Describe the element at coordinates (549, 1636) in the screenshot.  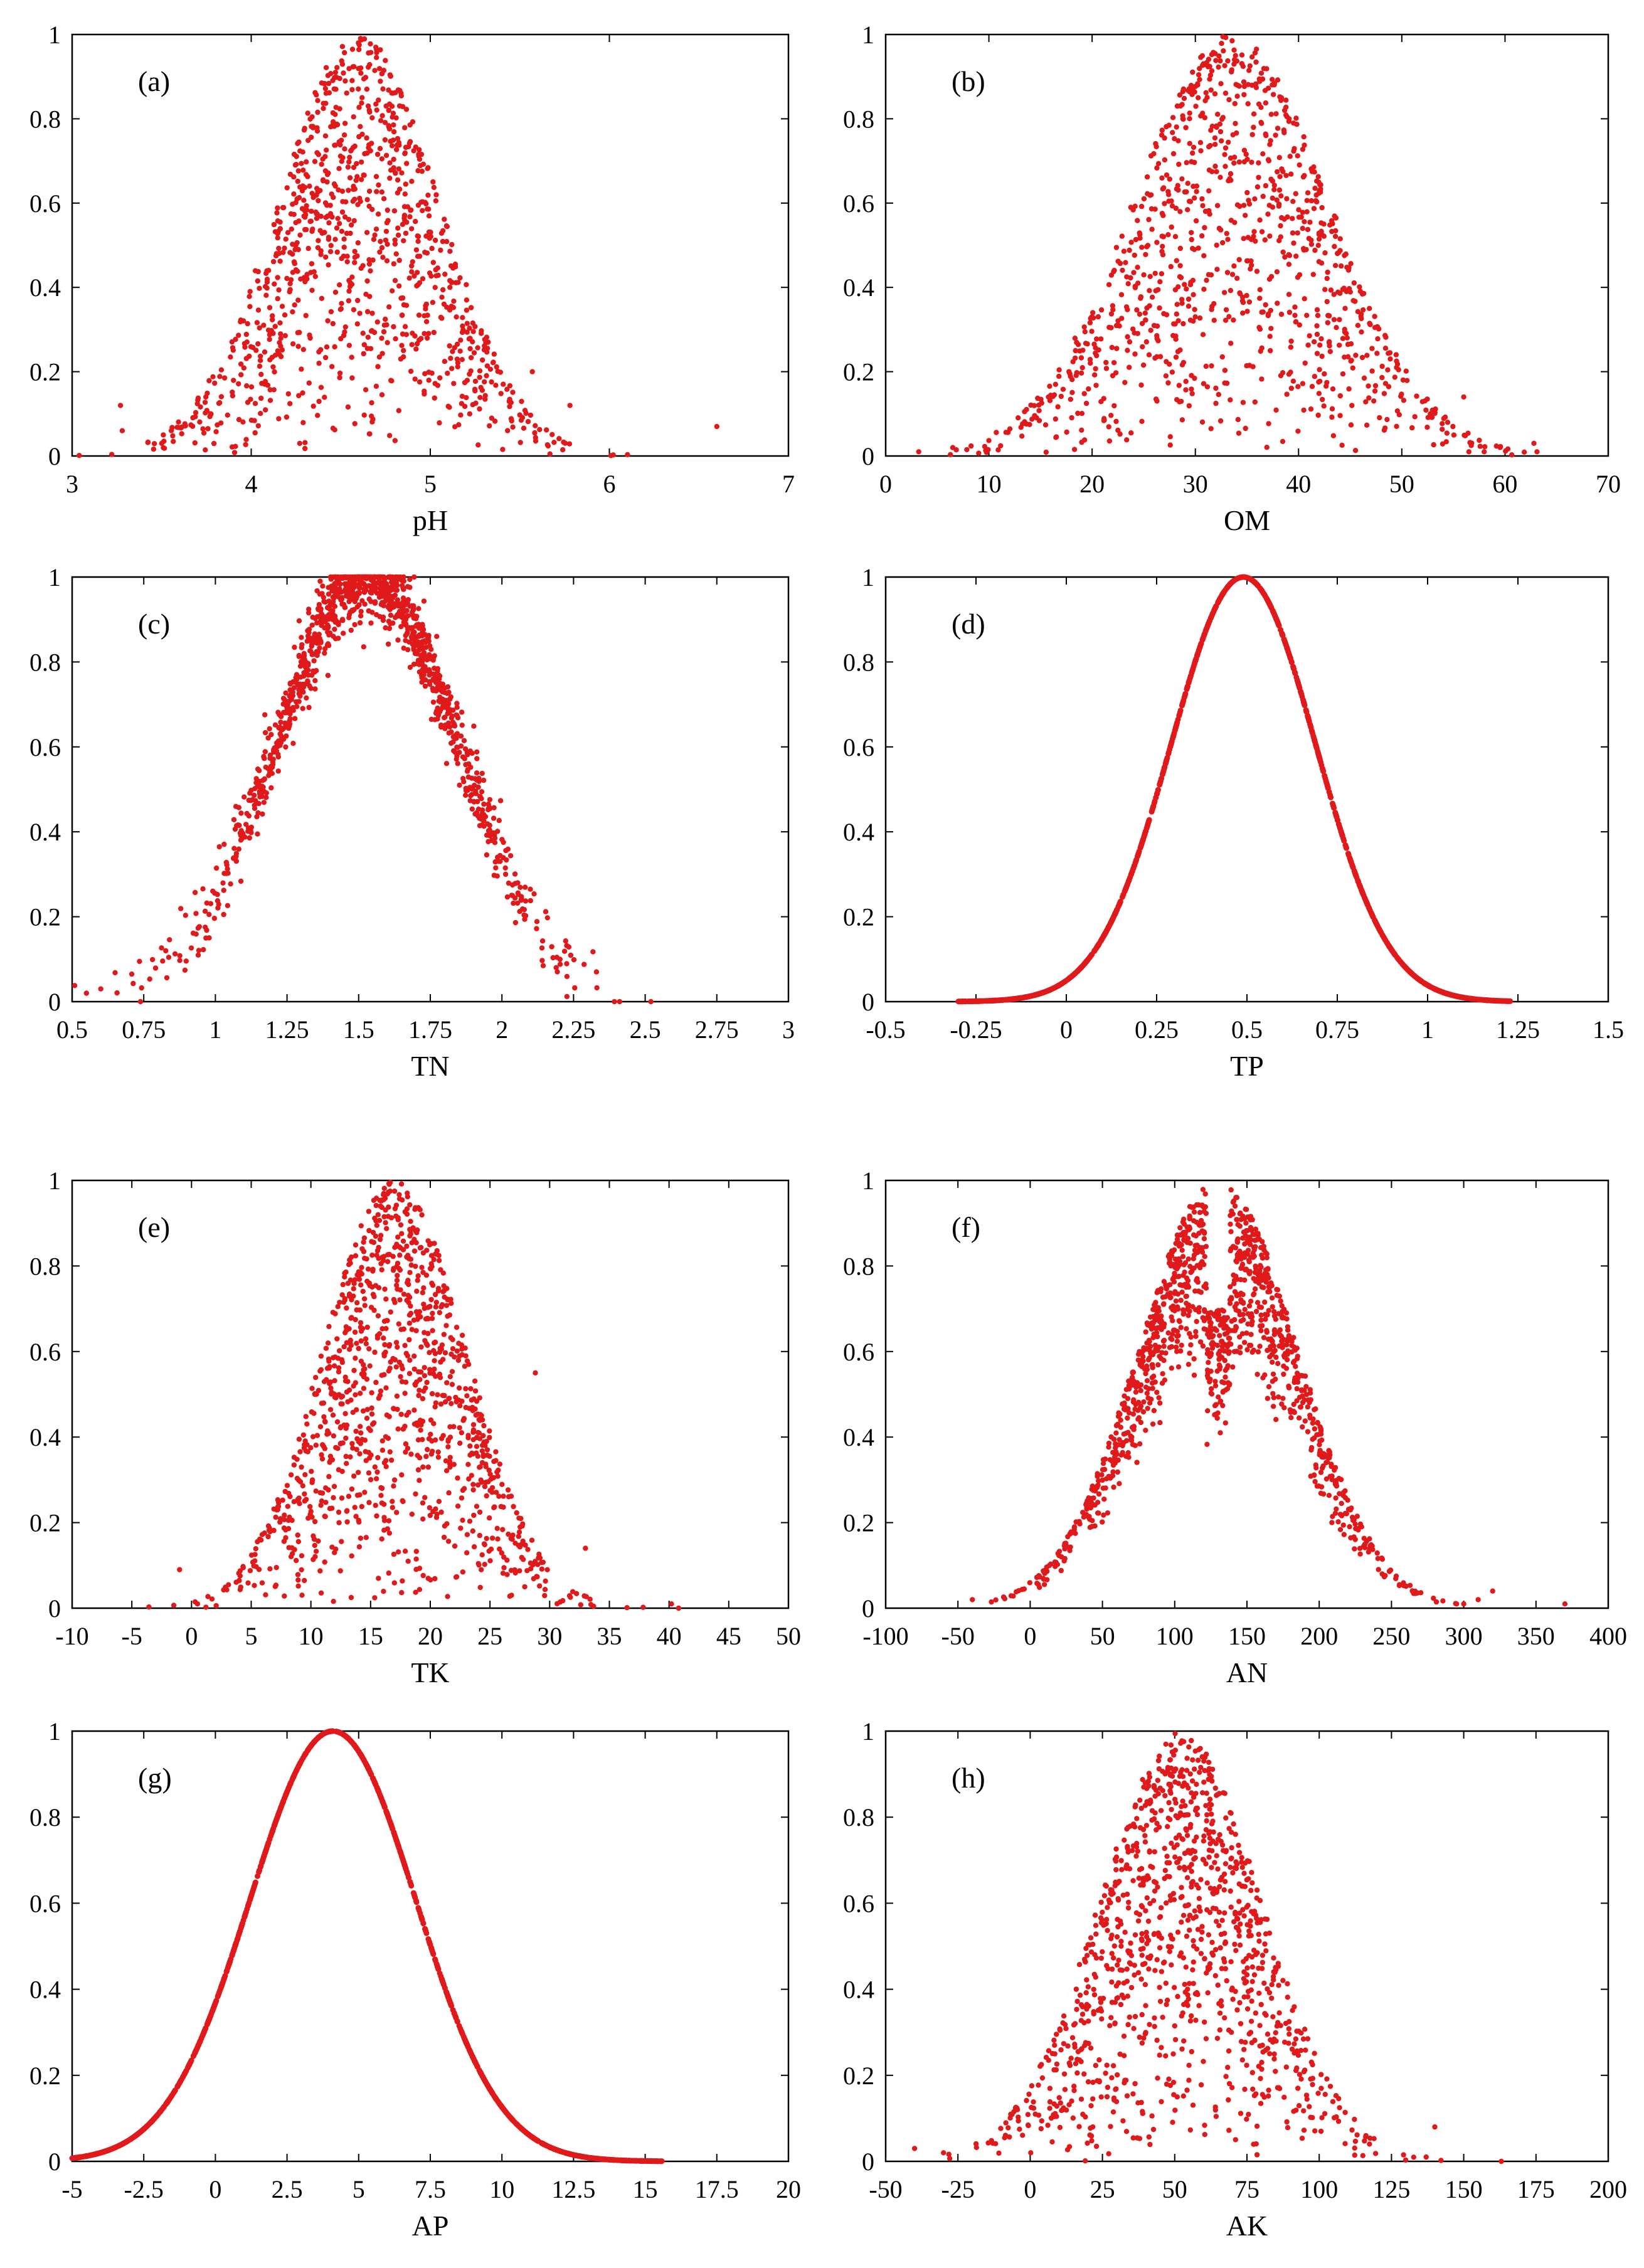
I see `x-tick-label: 30` at that location.